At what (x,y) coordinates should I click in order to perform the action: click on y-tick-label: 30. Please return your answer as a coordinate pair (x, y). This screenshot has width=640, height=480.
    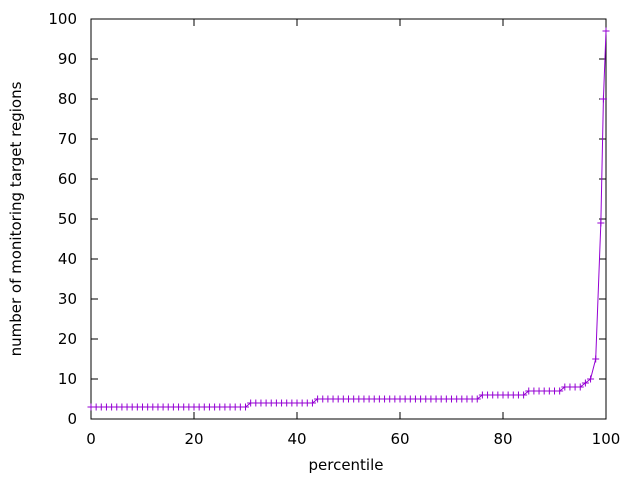
    Looking at the image, I should click on (67, 299).